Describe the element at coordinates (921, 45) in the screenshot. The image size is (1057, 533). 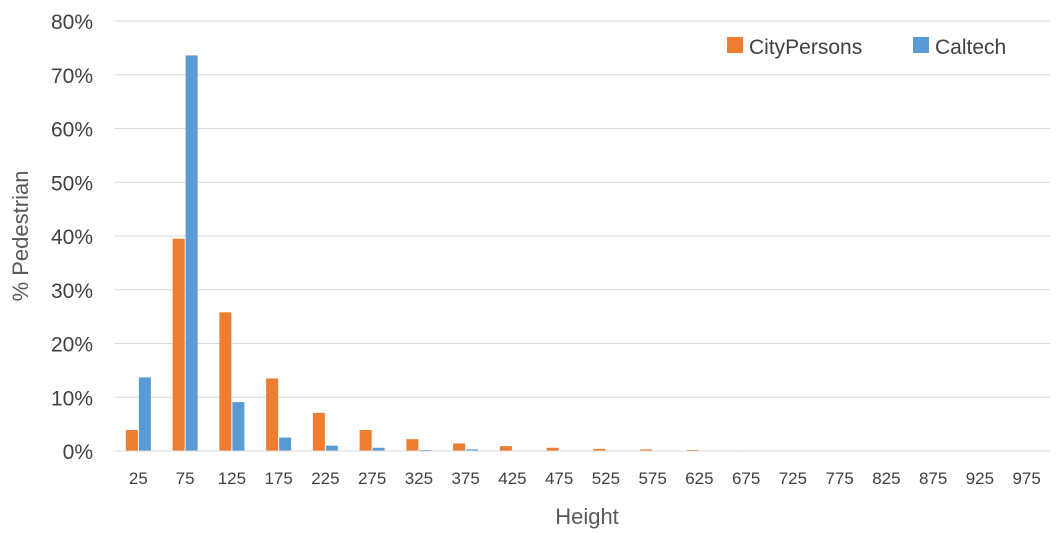
I see `legend-swatch-caltech` at that location.